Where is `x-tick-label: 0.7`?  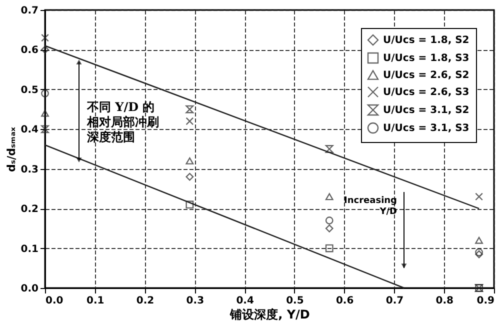
x-tick-label: 0.7 is located at coordinates (395, 301).